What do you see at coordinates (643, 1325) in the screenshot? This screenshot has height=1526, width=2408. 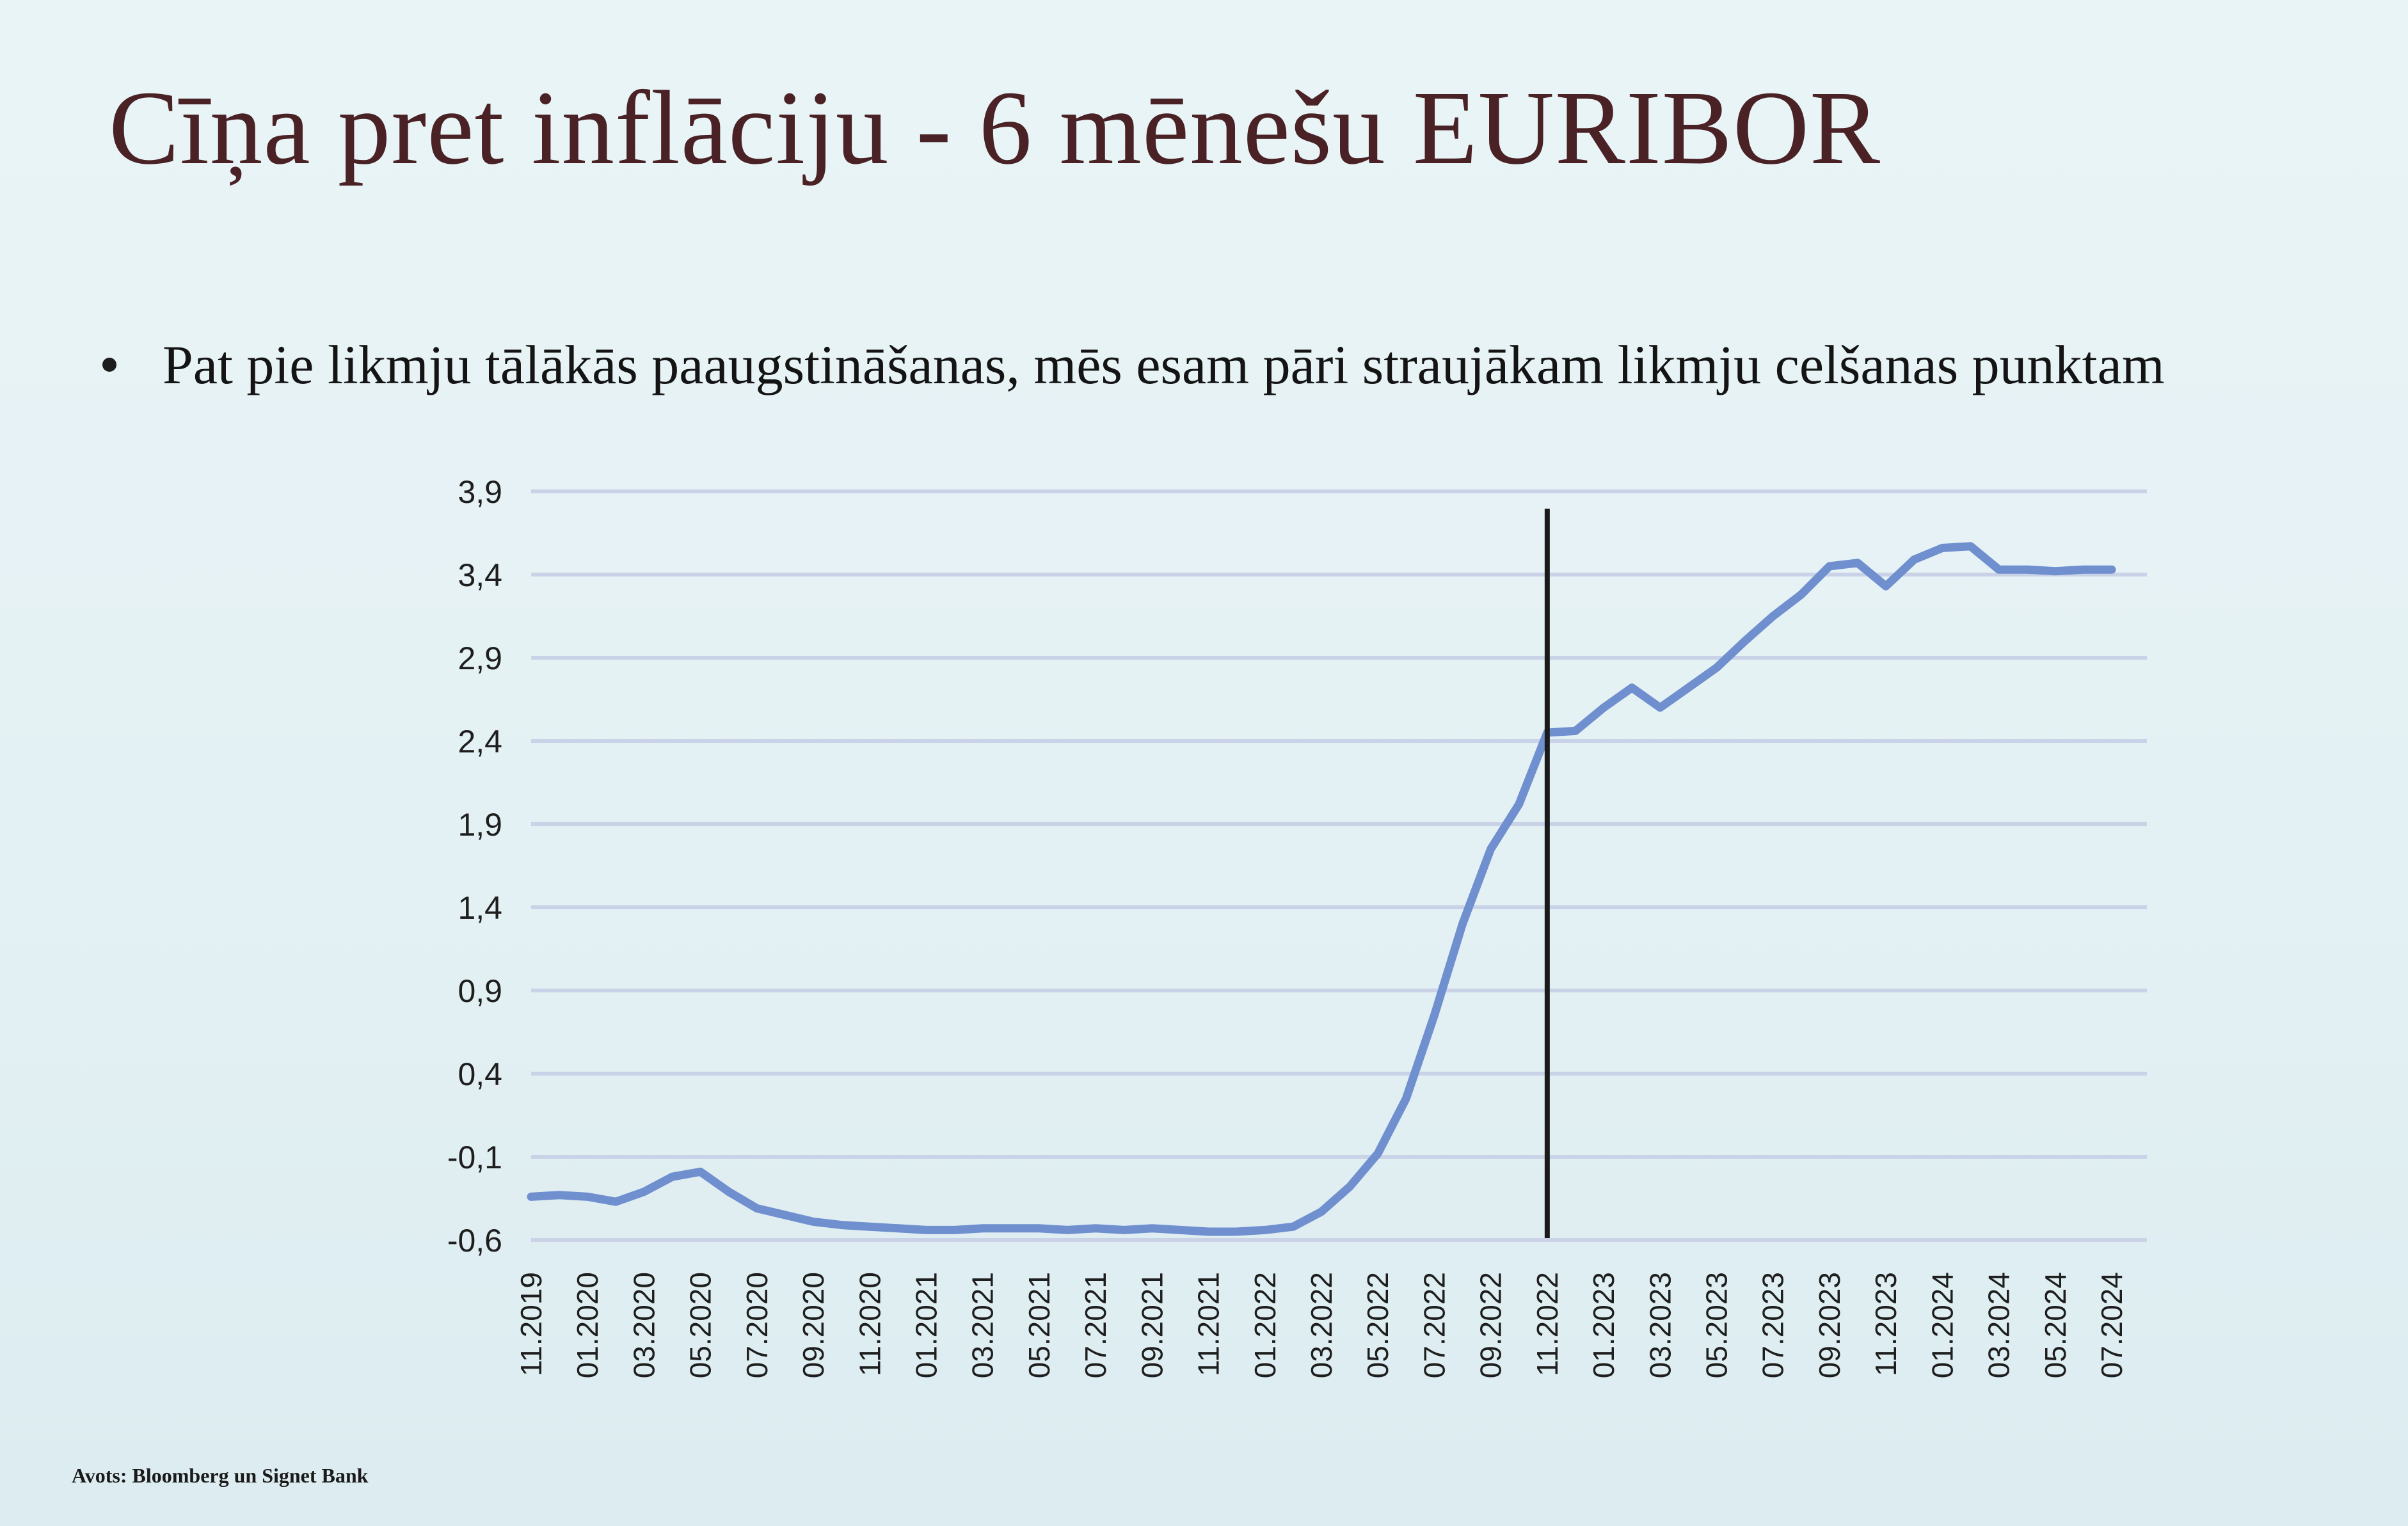 I see `x-tick-label: 03.2020` at bounding box center [643, 1325].